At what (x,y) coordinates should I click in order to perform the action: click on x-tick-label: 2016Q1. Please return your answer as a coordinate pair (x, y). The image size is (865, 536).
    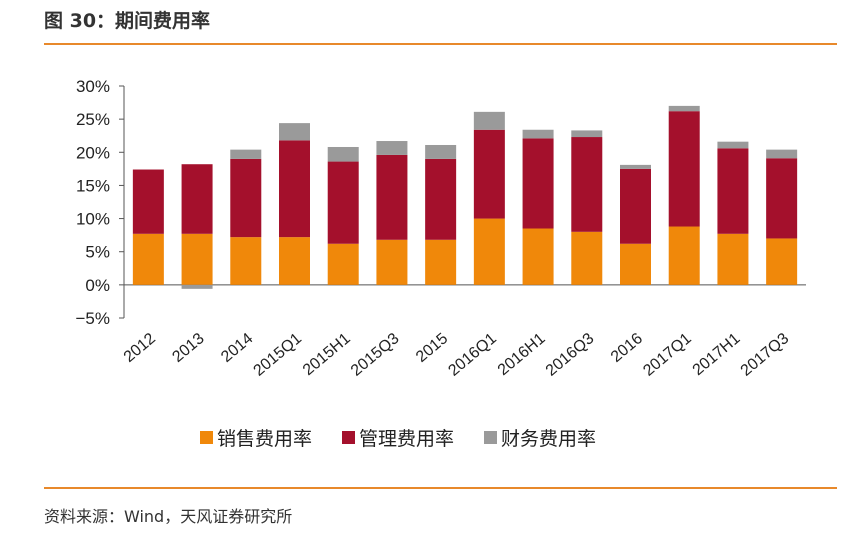
    Looking at the image, I should click on (472, 355).